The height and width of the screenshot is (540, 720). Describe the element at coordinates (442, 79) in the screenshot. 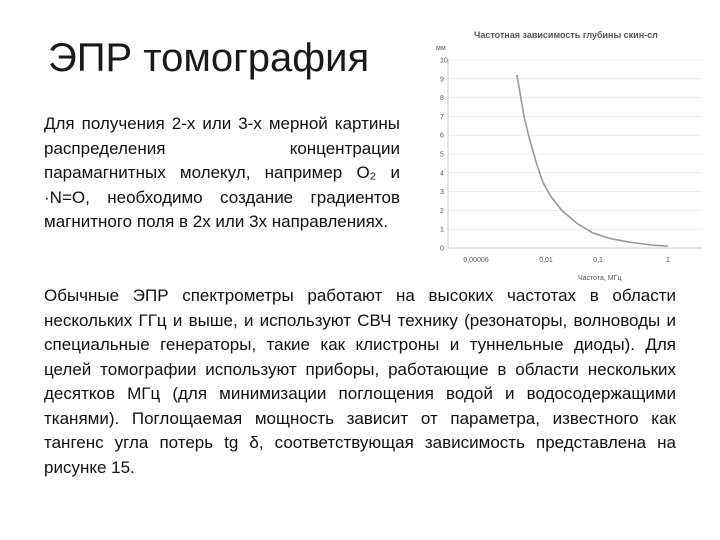

I see `y-tick-label: 9` at that location.